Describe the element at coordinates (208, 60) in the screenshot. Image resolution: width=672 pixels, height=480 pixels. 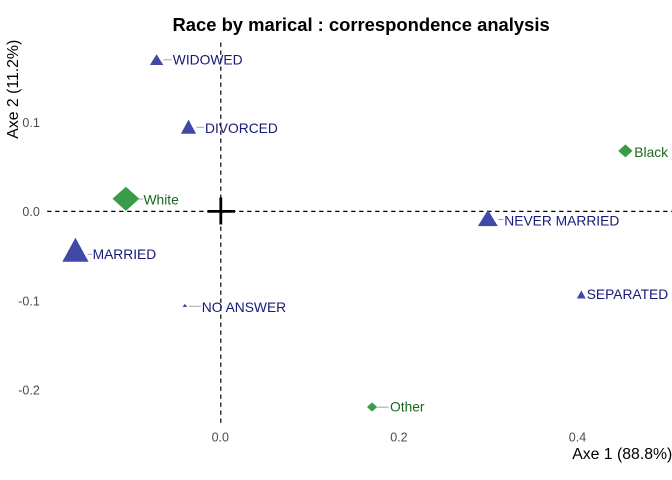
I see `svg-text: WIDOWED` at that location.